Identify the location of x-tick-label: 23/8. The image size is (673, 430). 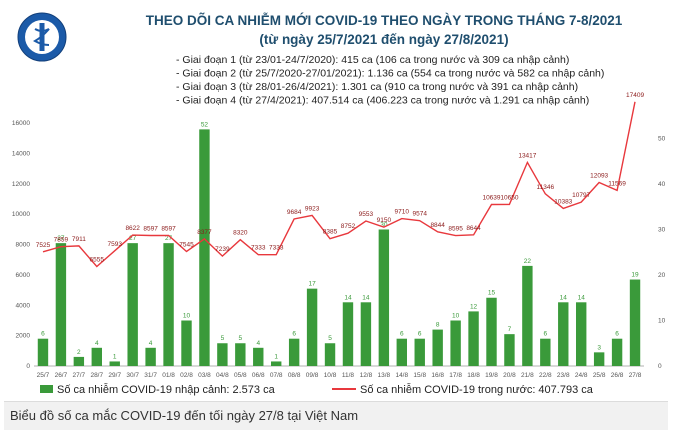
(563, 375).